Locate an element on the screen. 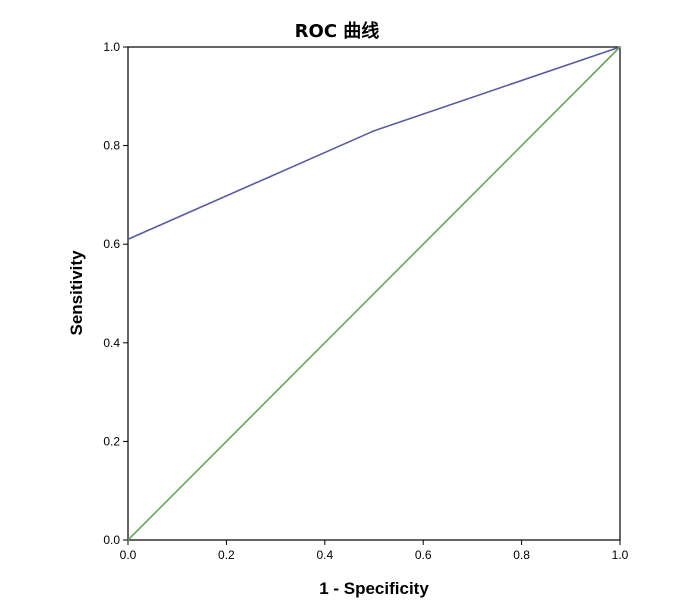 The width and height of the screenshot is (700, 616). y-axis-label: Sensitivity is located at coordinates (76, 293).